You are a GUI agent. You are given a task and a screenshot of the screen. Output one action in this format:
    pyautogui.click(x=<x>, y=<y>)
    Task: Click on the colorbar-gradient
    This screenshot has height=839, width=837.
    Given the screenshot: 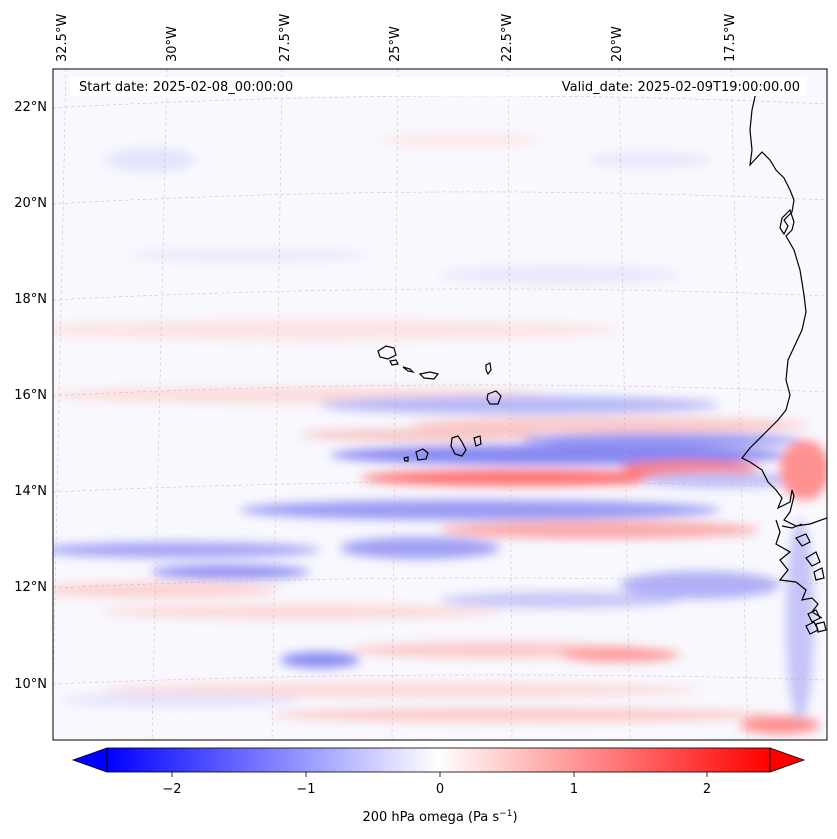 What is the action you would take?
    pyautogui.click(x=438, y=760)
    